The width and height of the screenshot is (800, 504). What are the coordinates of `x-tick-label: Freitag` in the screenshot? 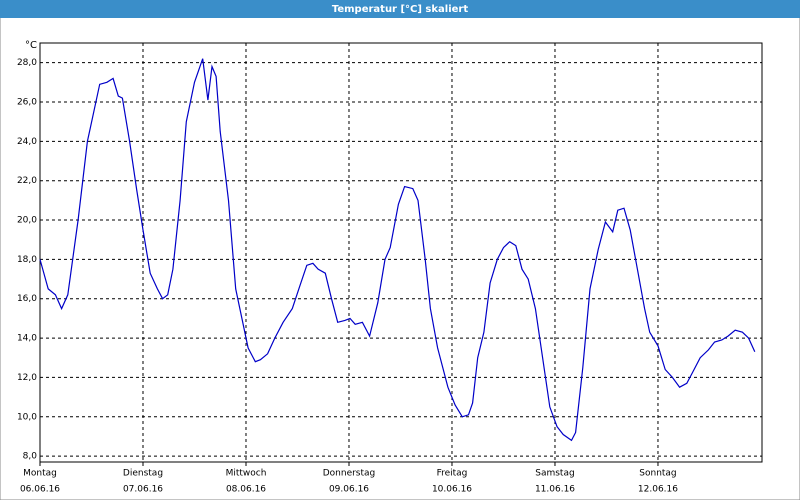 It's located at (452, 474).